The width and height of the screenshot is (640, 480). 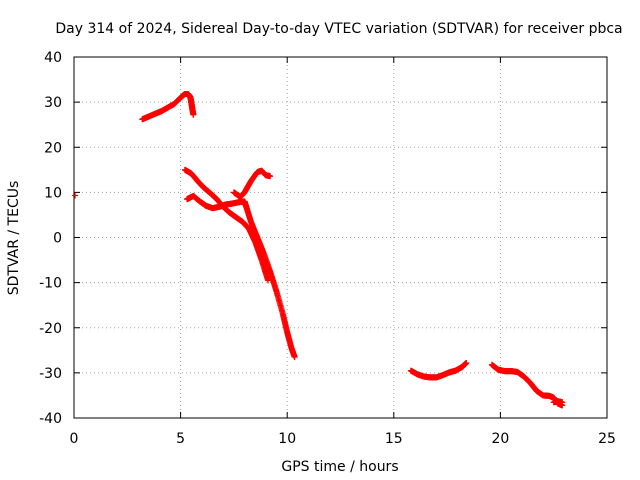 I want to click on x-tick-label: 25, so click(x=607, y=439).